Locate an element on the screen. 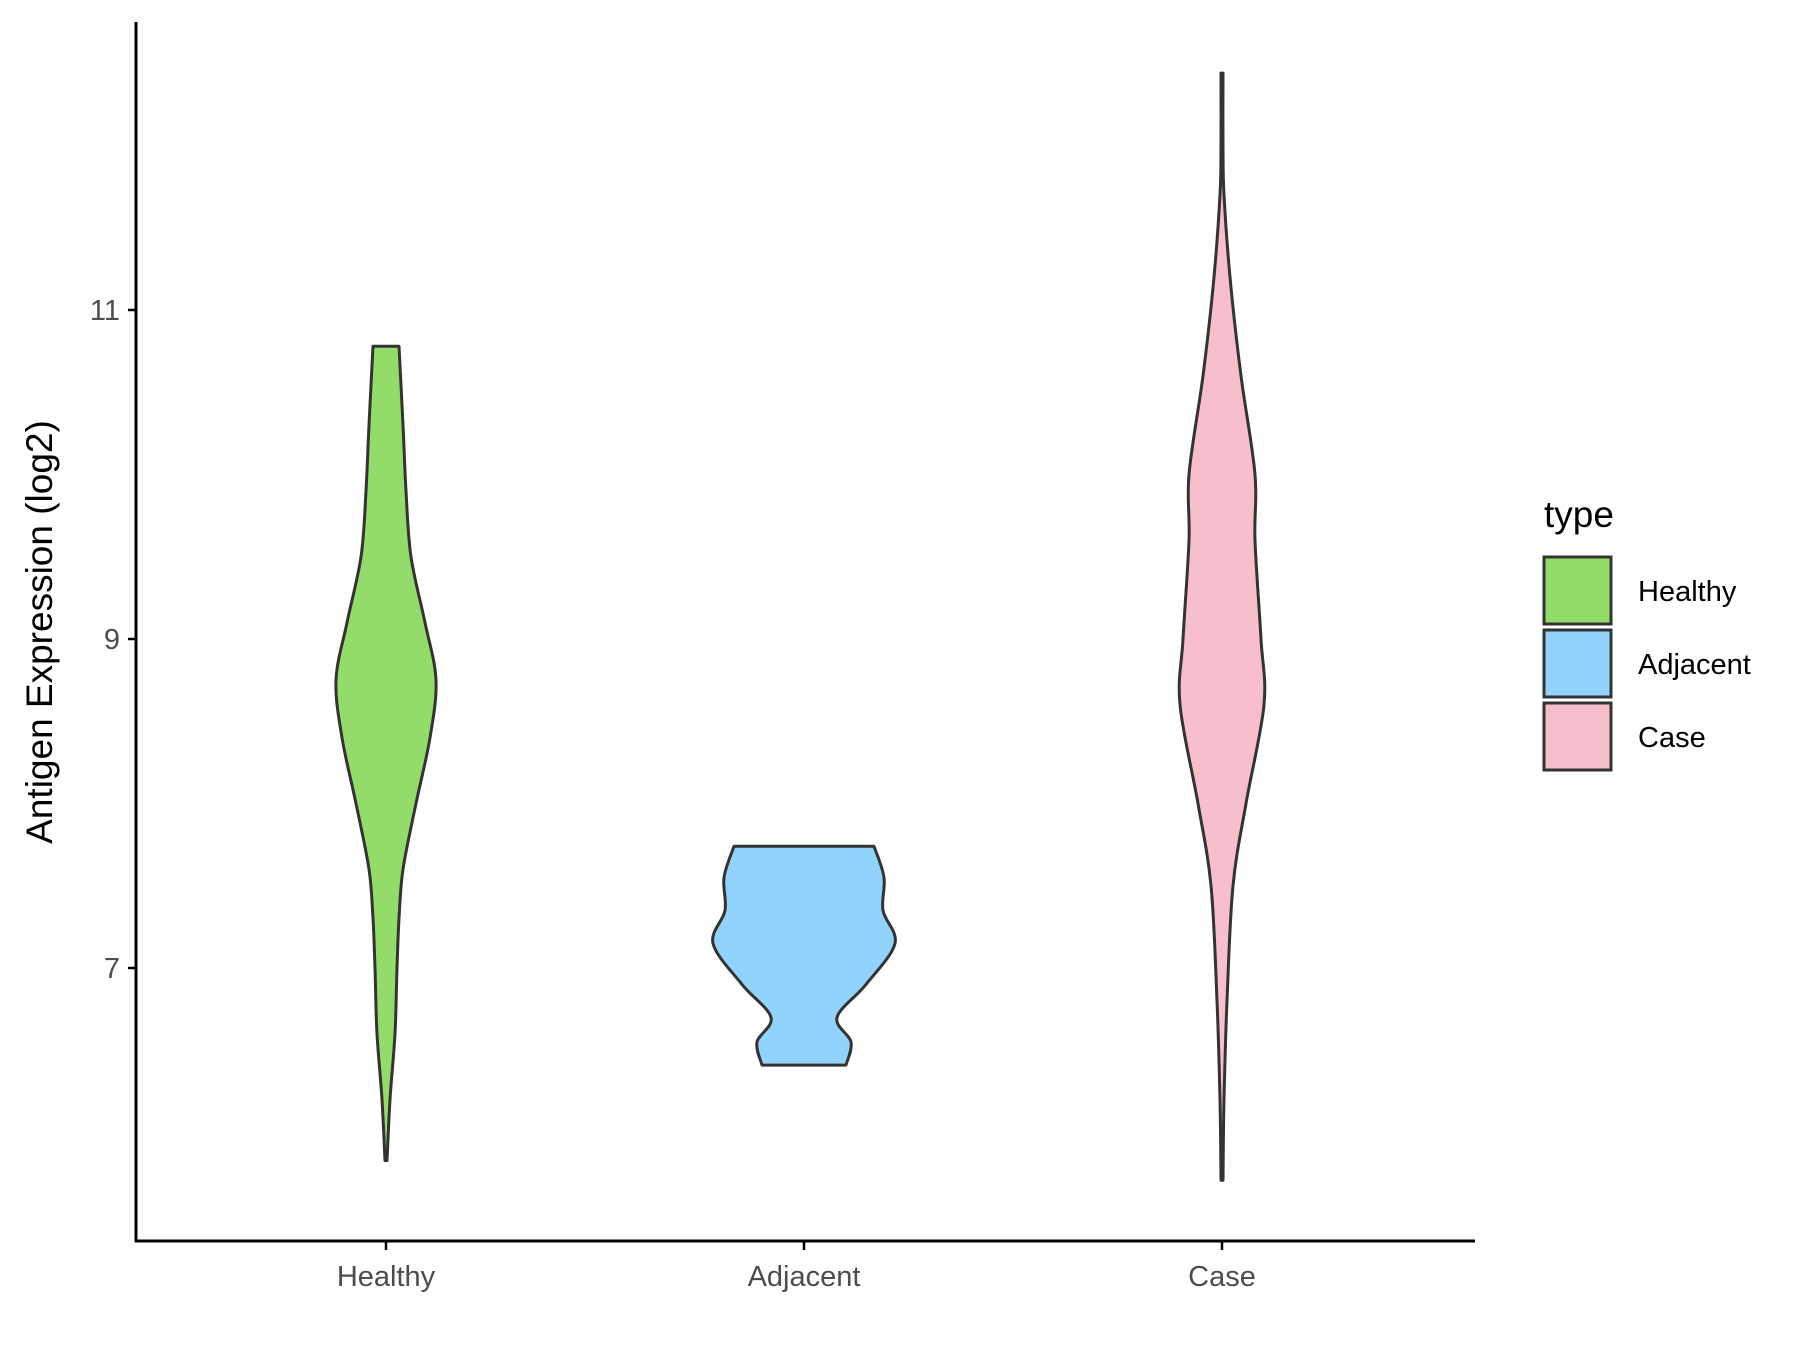 The height and width of the screenshot is (1350, 1800). legend: type Healthy Adjacent Case is located at coordinates (1646, 633).